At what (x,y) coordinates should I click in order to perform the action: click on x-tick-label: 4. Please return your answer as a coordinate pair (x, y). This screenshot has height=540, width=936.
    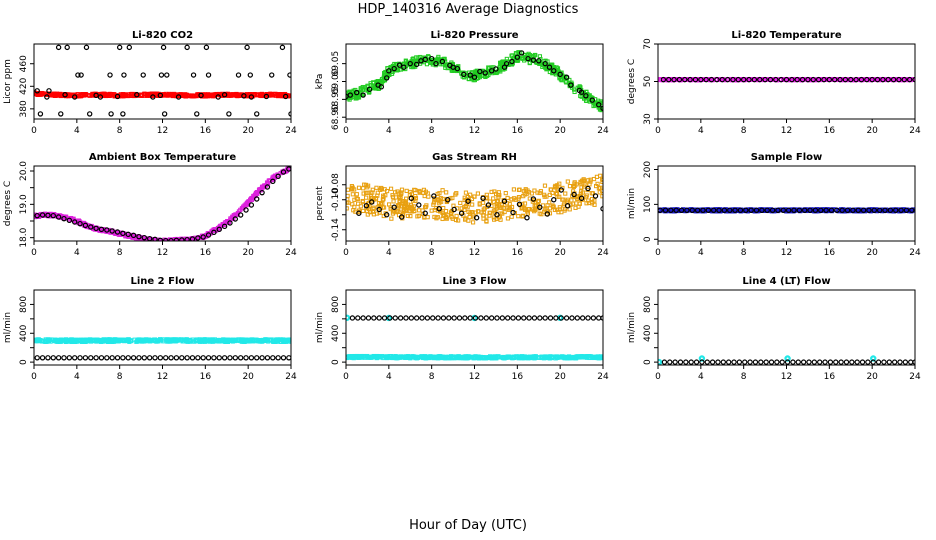
    Looking at the image, I should click on (701, 253).